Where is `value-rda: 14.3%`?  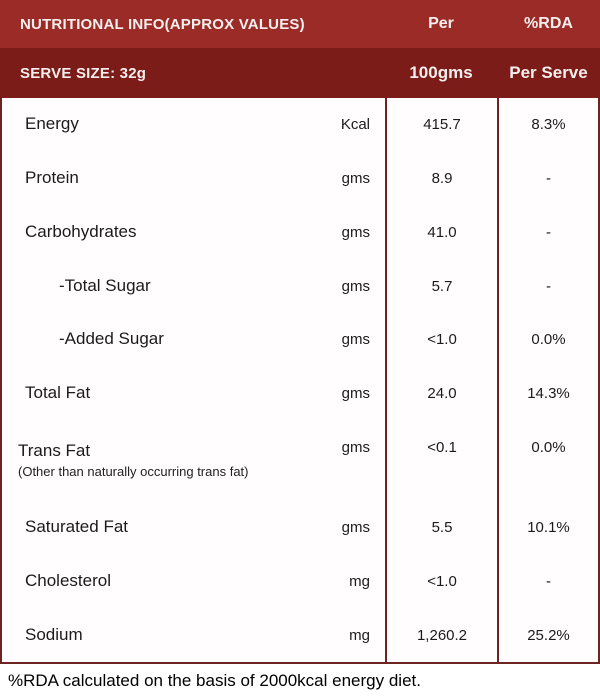 value-rda: 14.3% is located at coordinates (548, 393).